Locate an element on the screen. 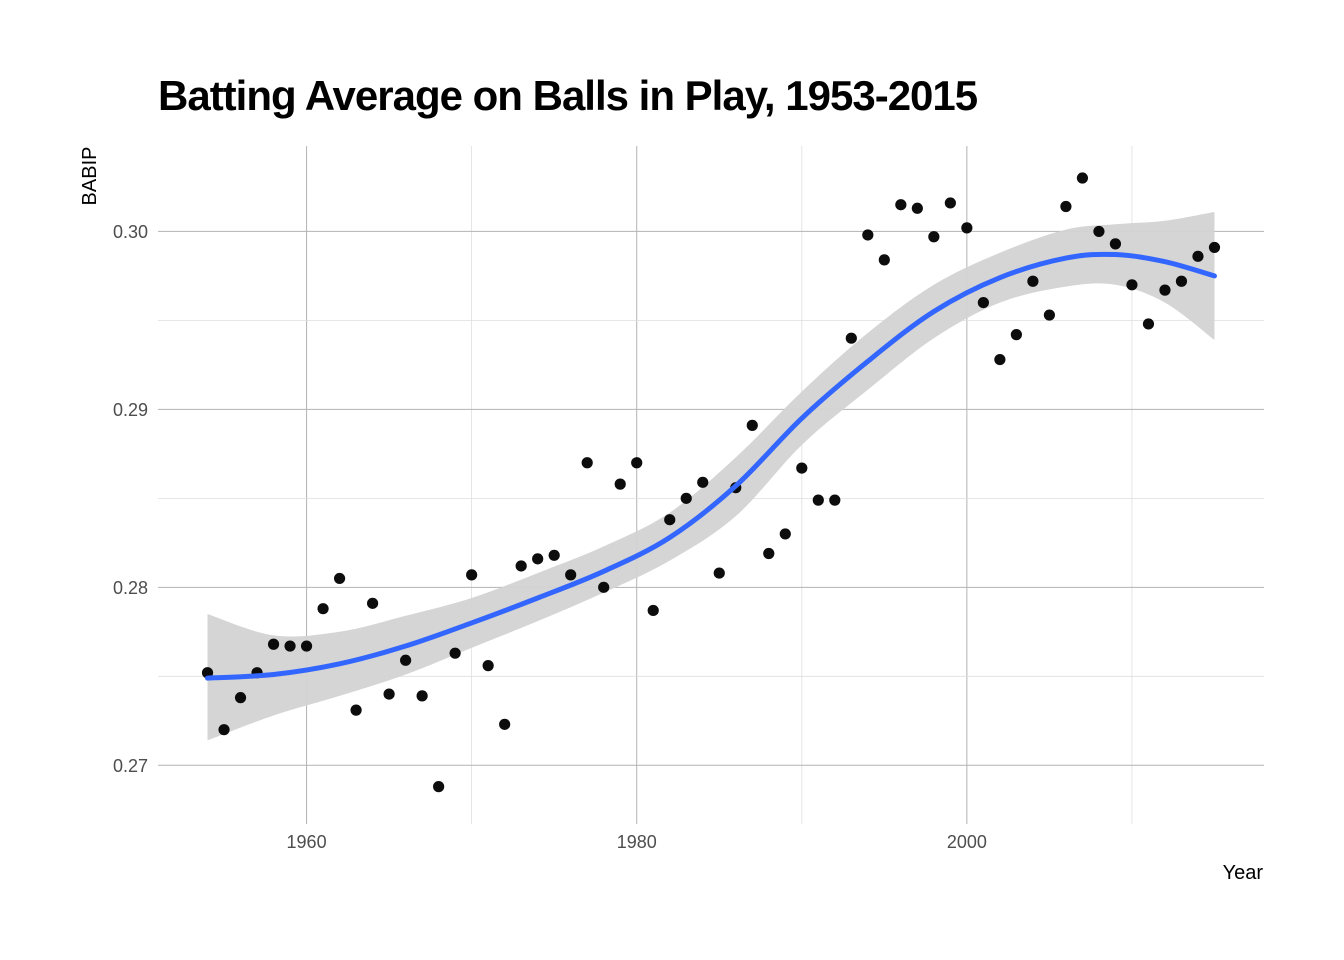 Image resolution: width=1344 pixels, height=960 pixels. y-tick-label: 0.30 is located at coordinates (130, 232).